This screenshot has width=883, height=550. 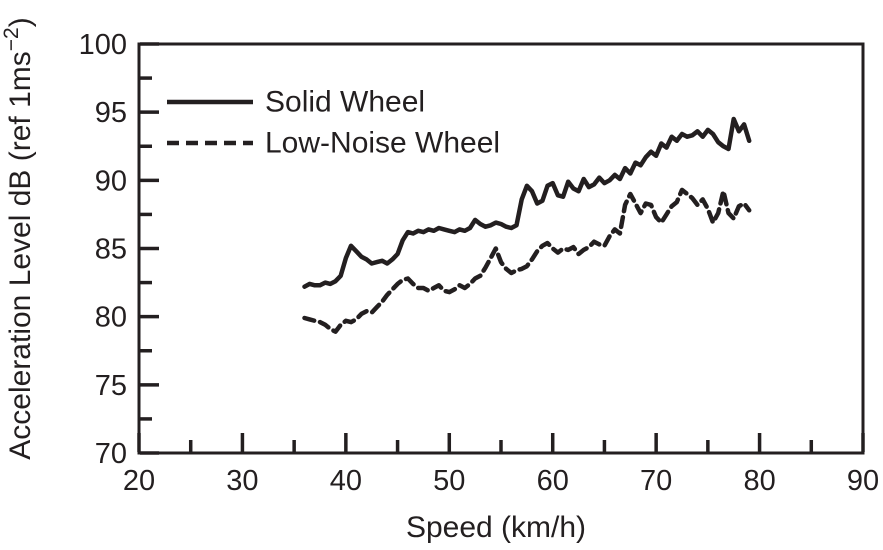 What do you see at coordinates (103, 45) in the screenshot?
I see `y-tick-label: 100` at bounding box center [103, 45].